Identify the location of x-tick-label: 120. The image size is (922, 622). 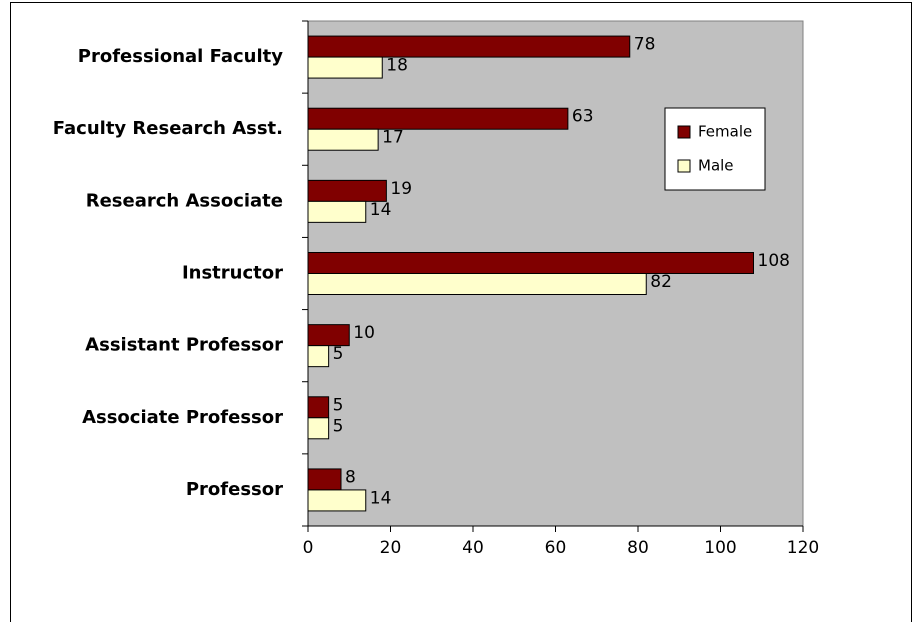
(803, 548).